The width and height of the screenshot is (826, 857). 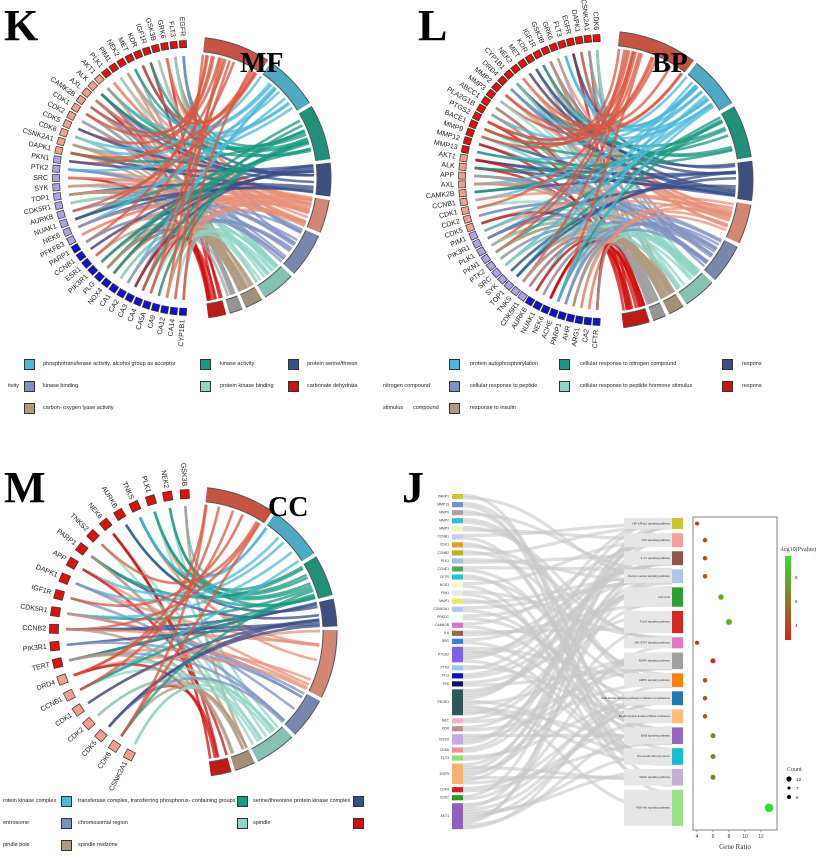 I want to click on gene-label: DRD4, so click(x=46, y=685).